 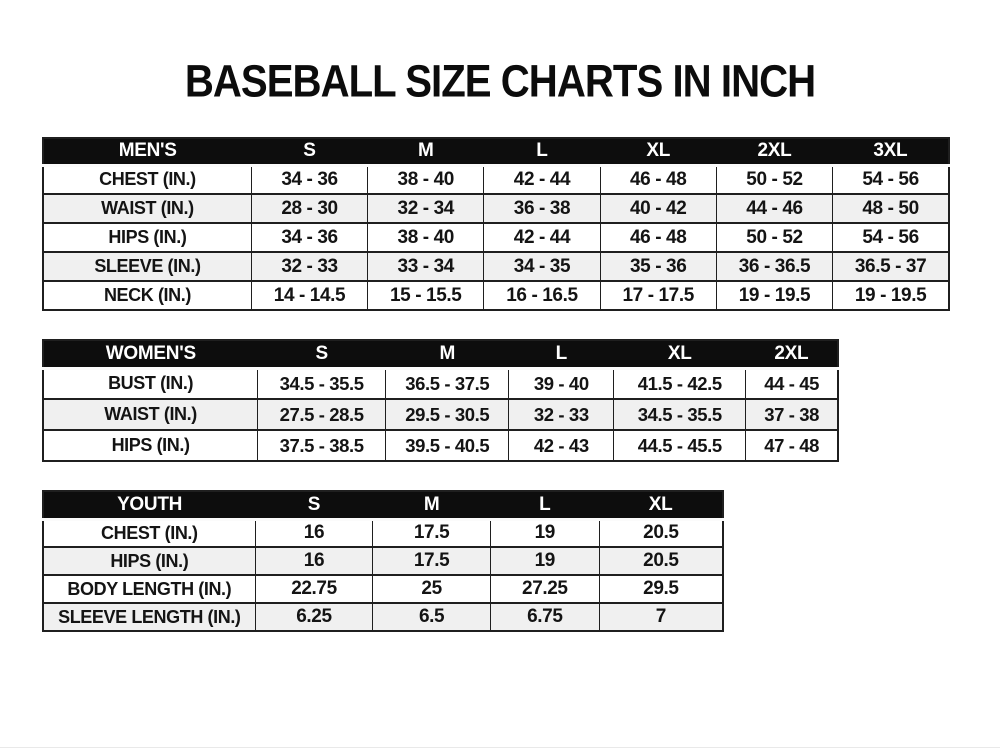 I want to click on size-value: 7, so click(x=661, y=617).